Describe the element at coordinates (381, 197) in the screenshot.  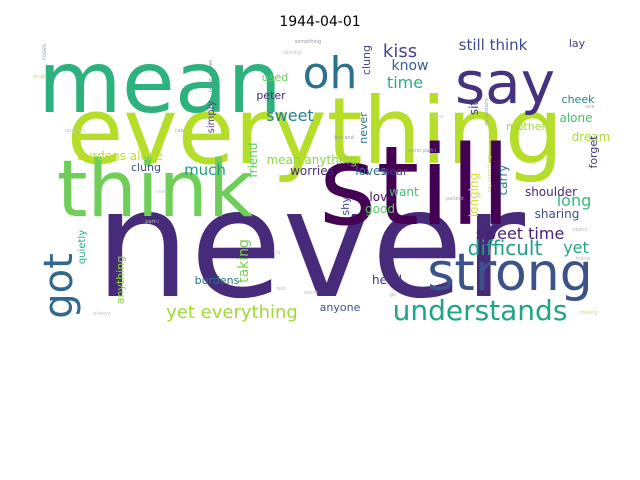
I see `cloud-word: love` at that location.